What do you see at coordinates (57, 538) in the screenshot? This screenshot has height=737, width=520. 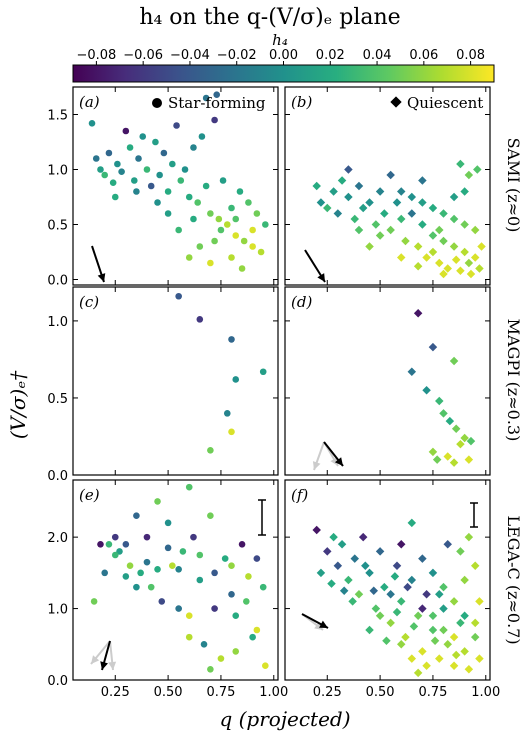 I see `y-tick-label: 2.0` at bounding box center [57, 538].